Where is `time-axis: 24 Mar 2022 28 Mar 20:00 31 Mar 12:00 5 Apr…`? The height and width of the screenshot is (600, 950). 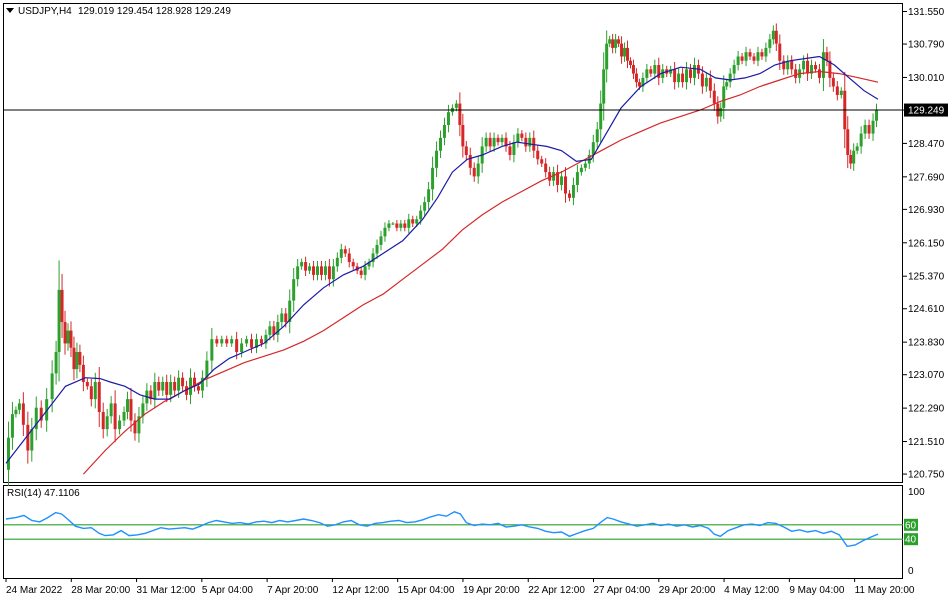 time-axis: 24 Mar 2022 28 Mar 20:00 31 Mar 12:00 5 Apr… is located at coordinates (460, 587).